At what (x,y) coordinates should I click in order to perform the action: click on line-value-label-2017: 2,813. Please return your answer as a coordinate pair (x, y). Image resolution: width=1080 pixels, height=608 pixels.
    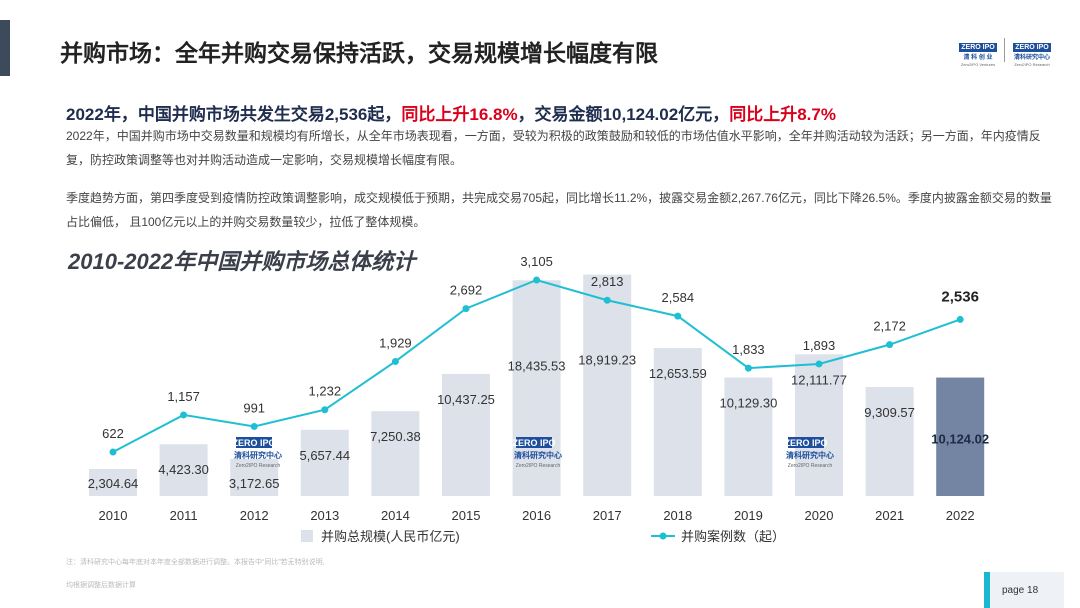
    Looking at the image, I should click on (607, 281).